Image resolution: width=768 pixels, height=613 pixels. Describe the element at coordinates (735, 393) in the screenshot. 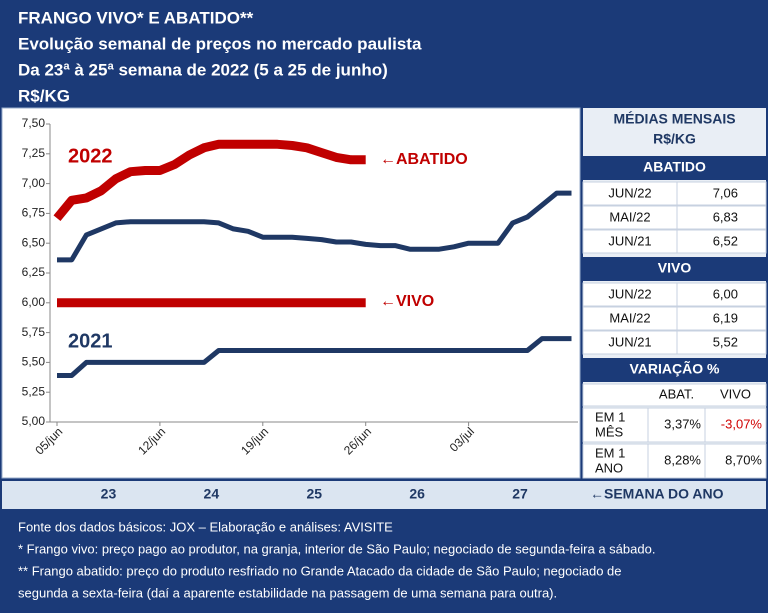

I see `column-header: VIVO` at that location.